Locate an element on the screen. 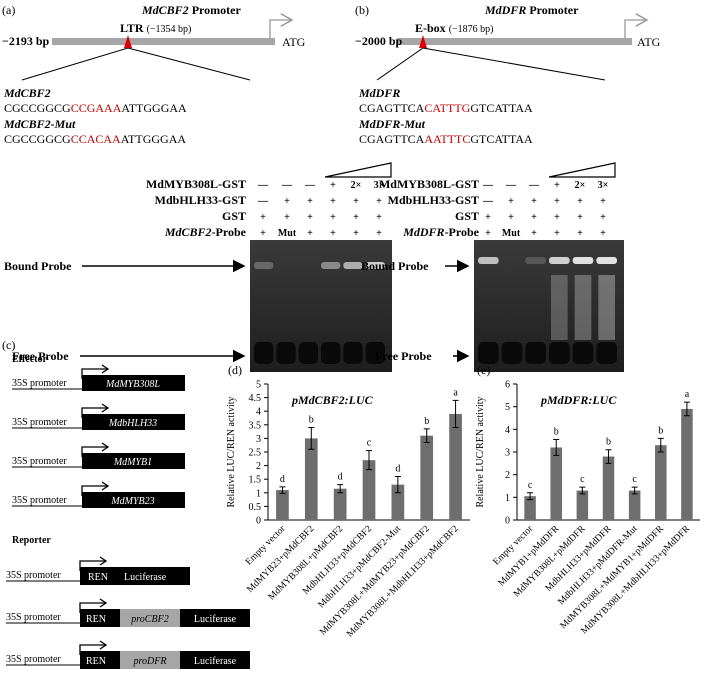 The image size is (709, 678). row-name: MdCBF2 is located at coordinates (188, 232).